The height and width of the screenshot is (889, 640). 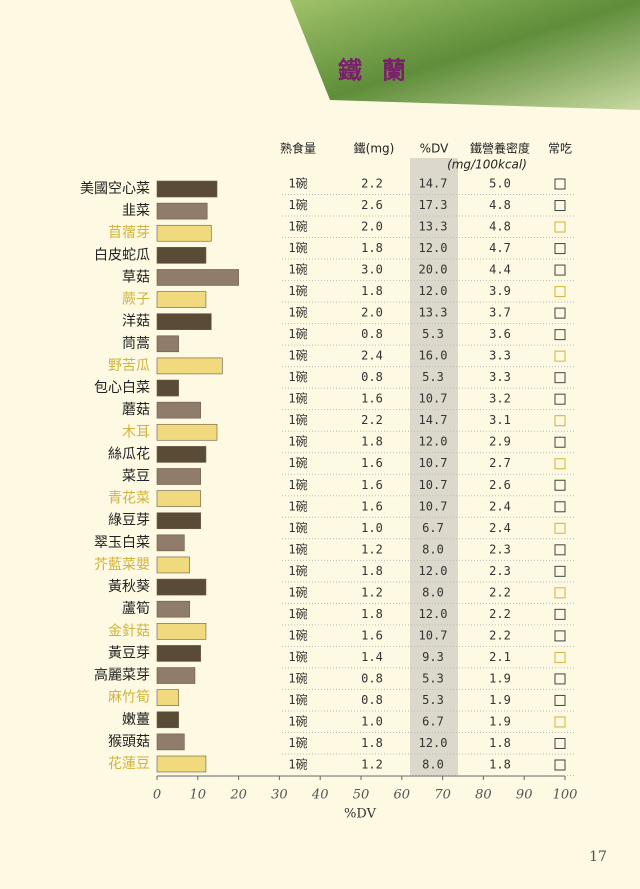 I want to click on category-label: 茼蒿, so click(x=136, y=344).